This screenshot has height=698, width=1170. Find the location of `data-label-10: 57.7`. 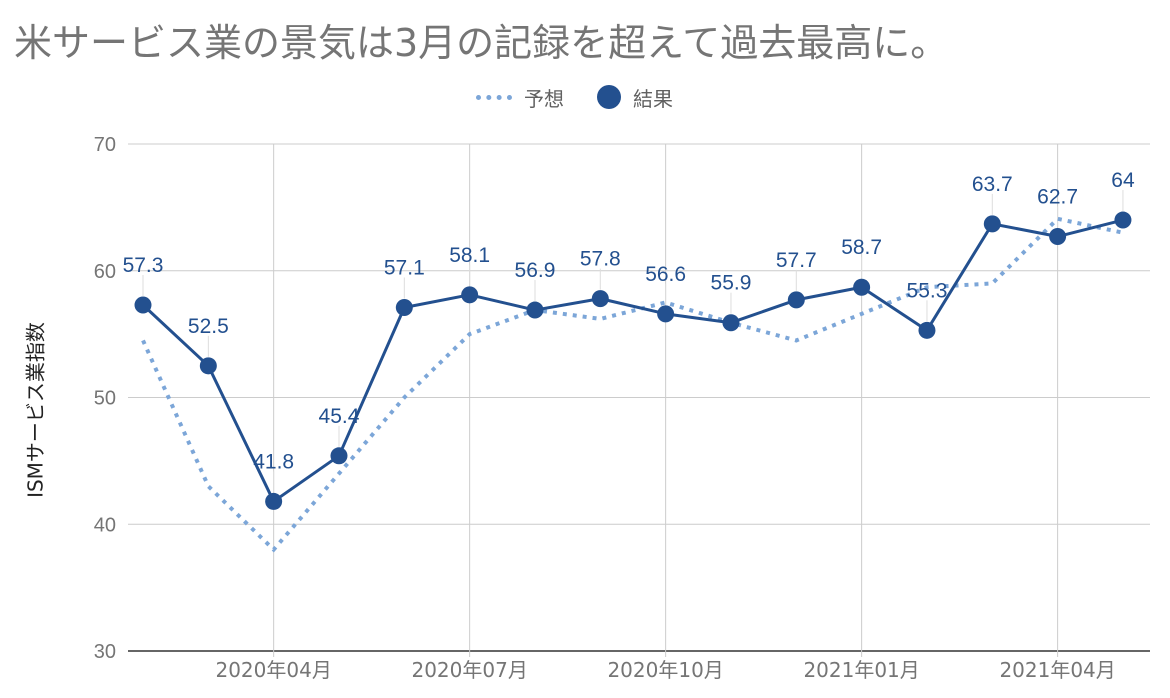

data-label-10: 57.7 is located at coordinates (796, 260).